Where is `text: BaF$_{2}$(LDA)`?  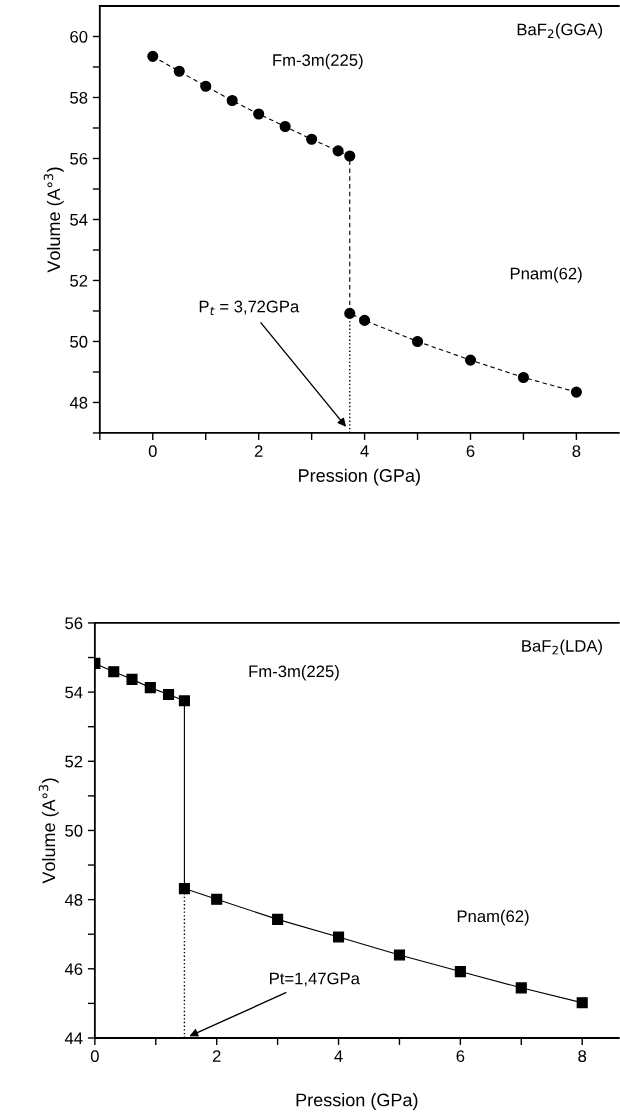 text: BaF$_{2}$(LDA) is located at coordinates (562, 647).